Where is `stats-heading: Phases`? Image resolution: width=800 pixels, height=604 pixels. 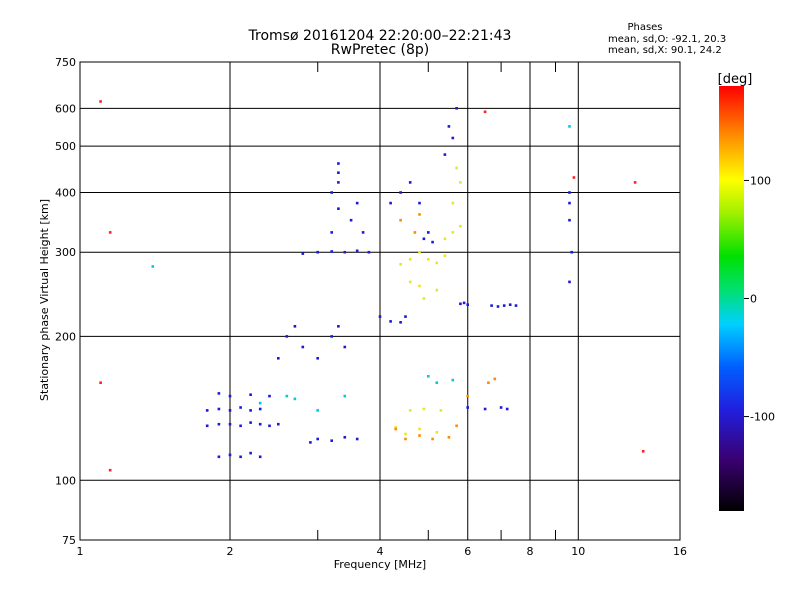
stats-heading: Phases is located at coordinates (644, 27).